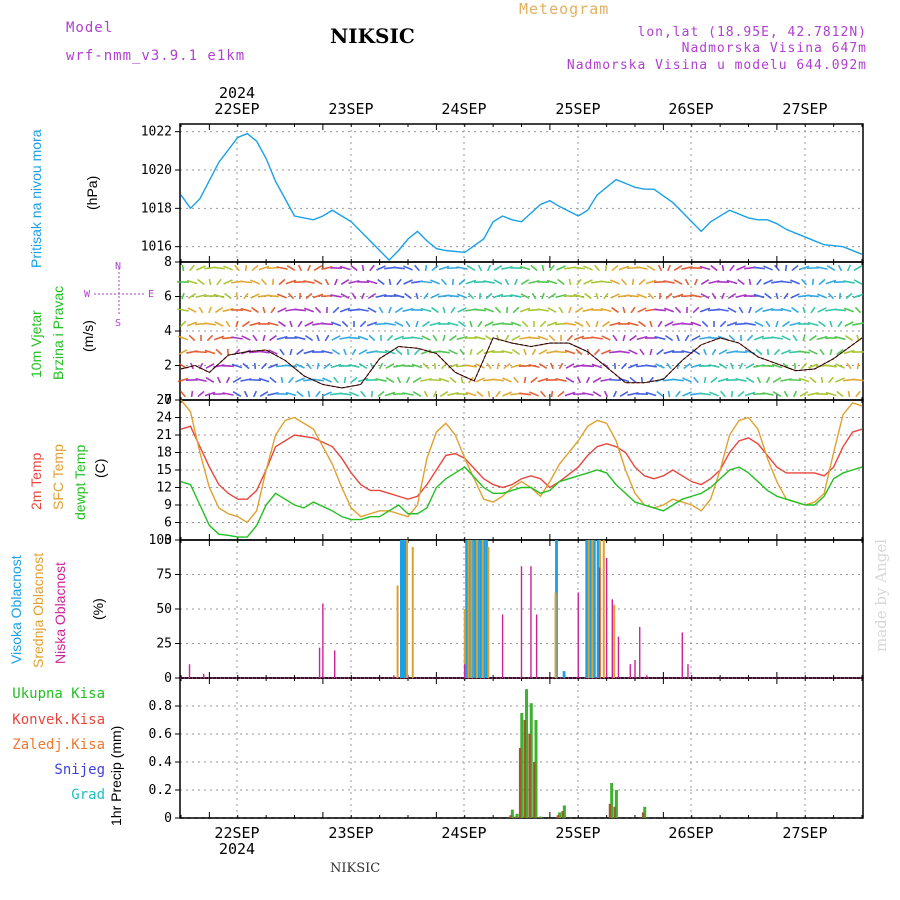  Describe the element at coordinates (119, 293) in the screenshot. I see `wind-rose-icon: N W E S` at that location.